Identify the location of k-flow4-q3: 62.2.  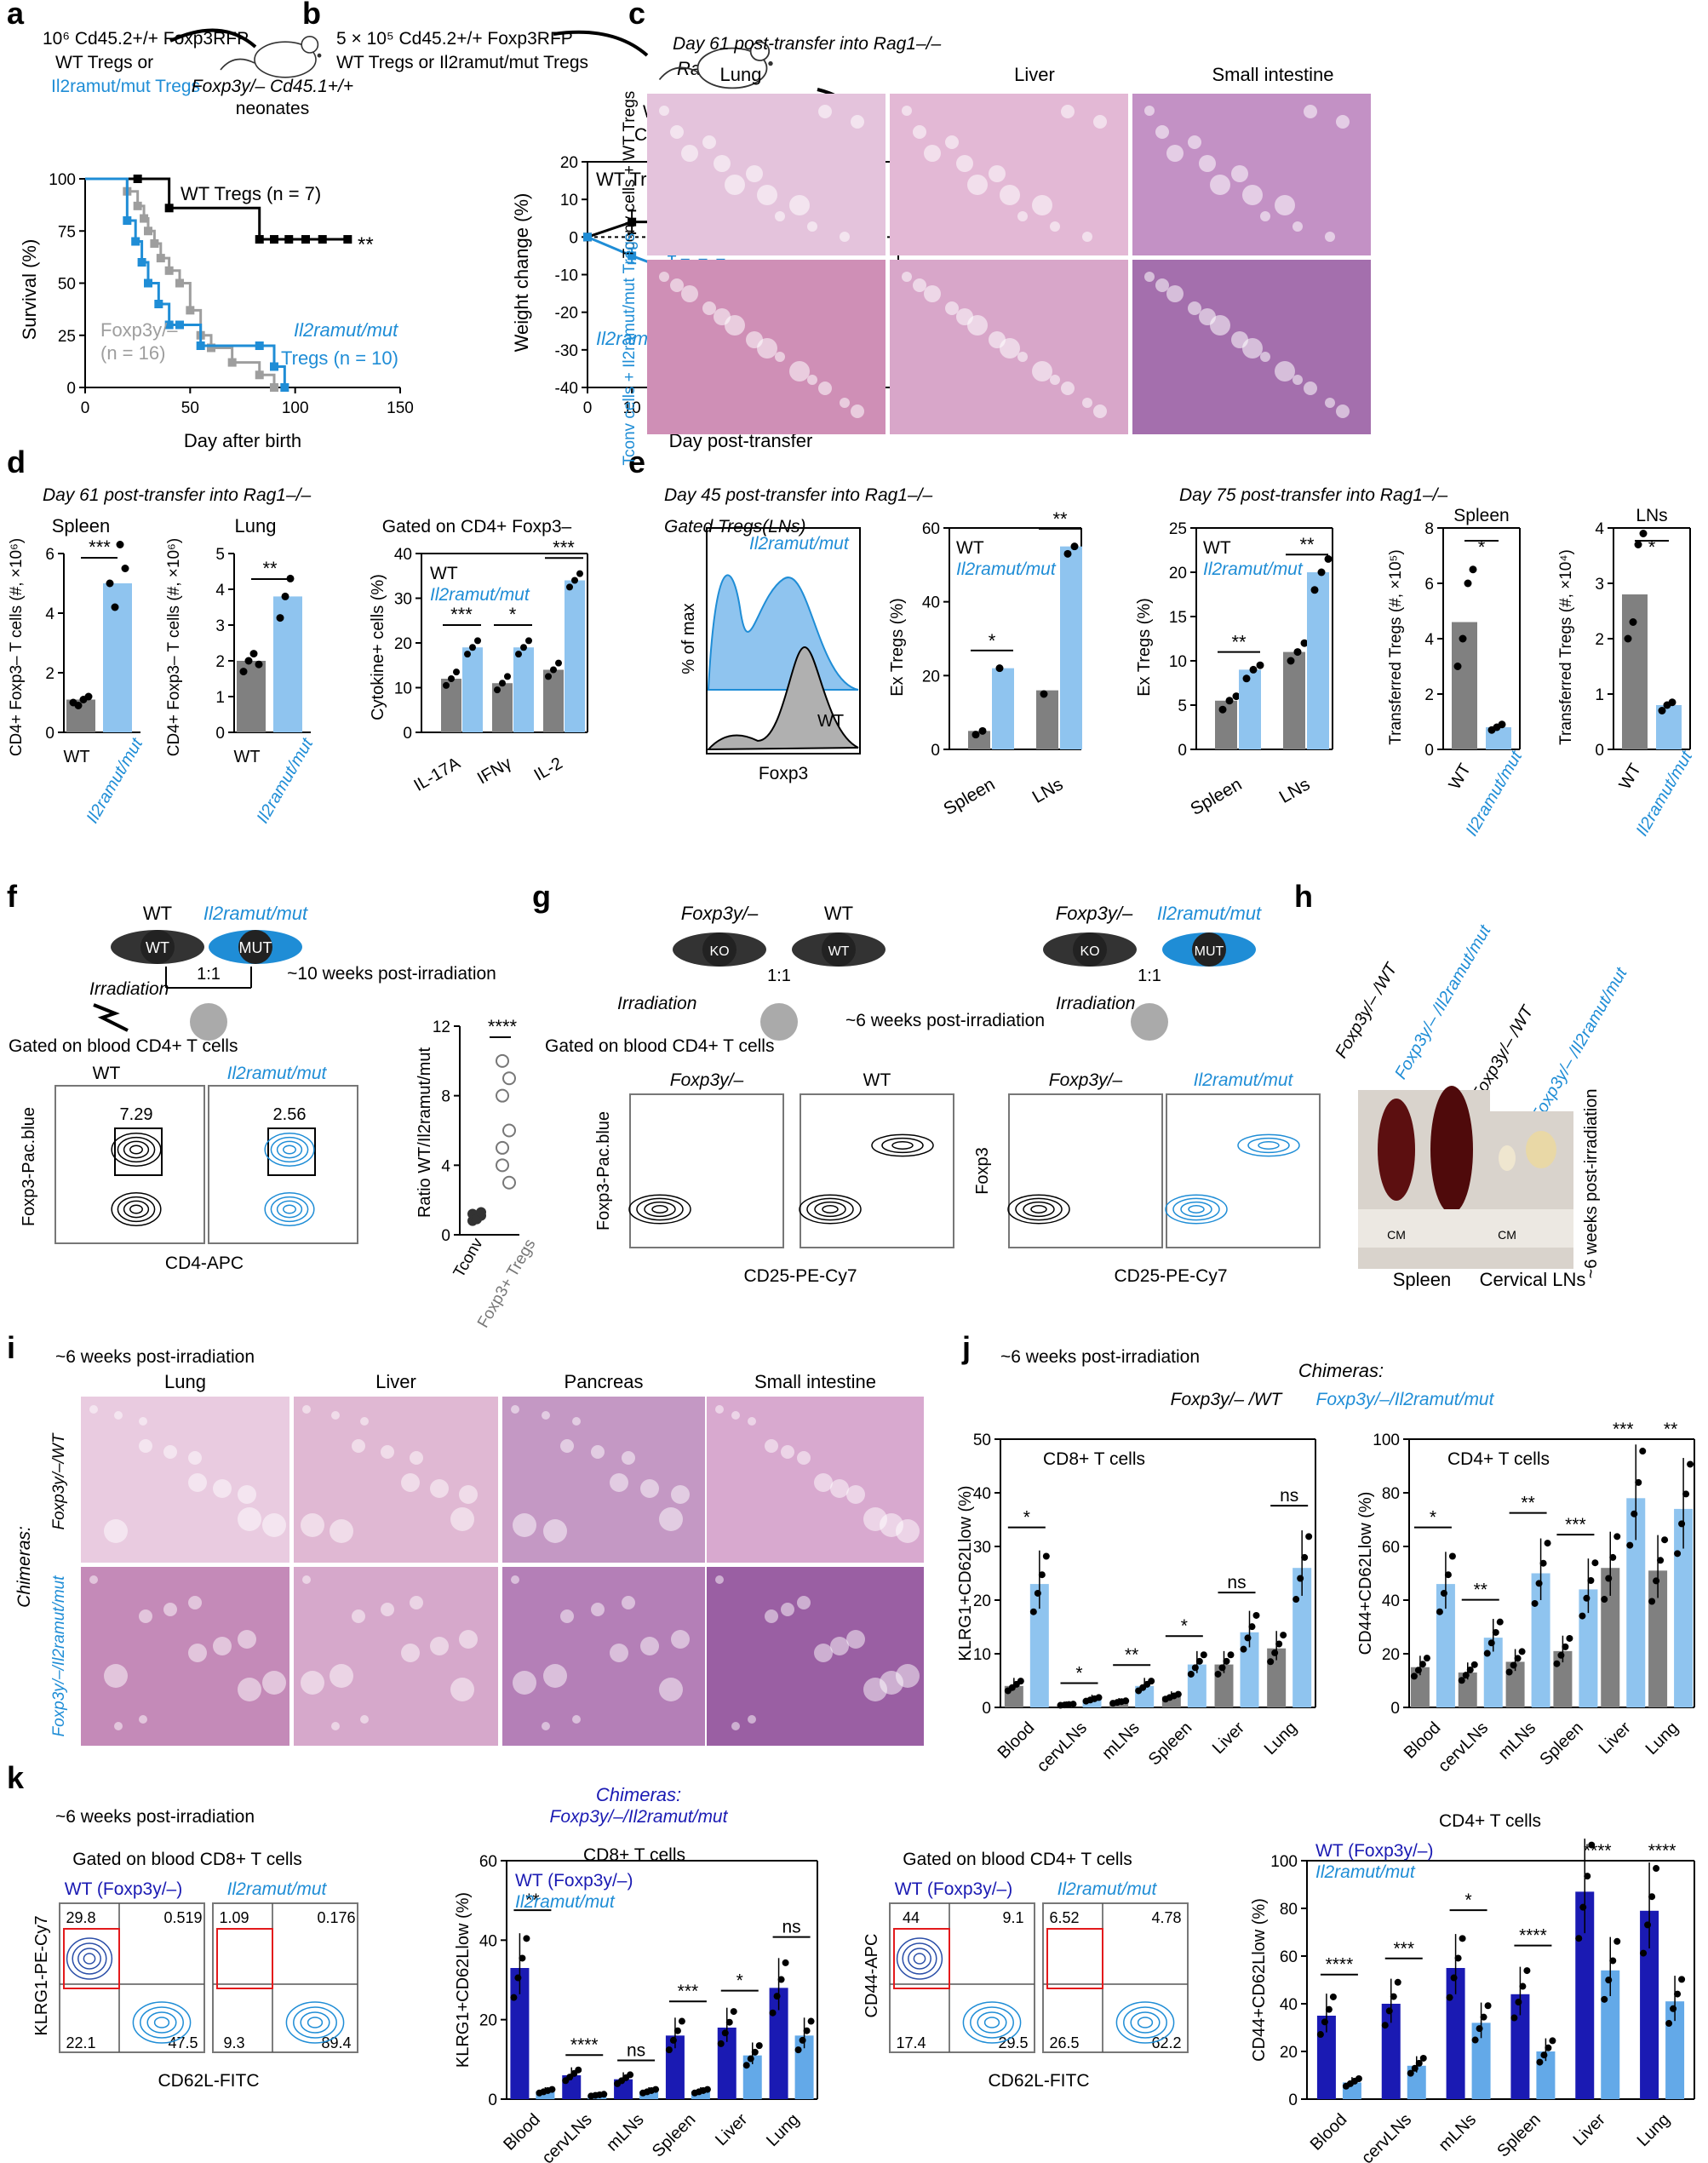
(1166, 2042).